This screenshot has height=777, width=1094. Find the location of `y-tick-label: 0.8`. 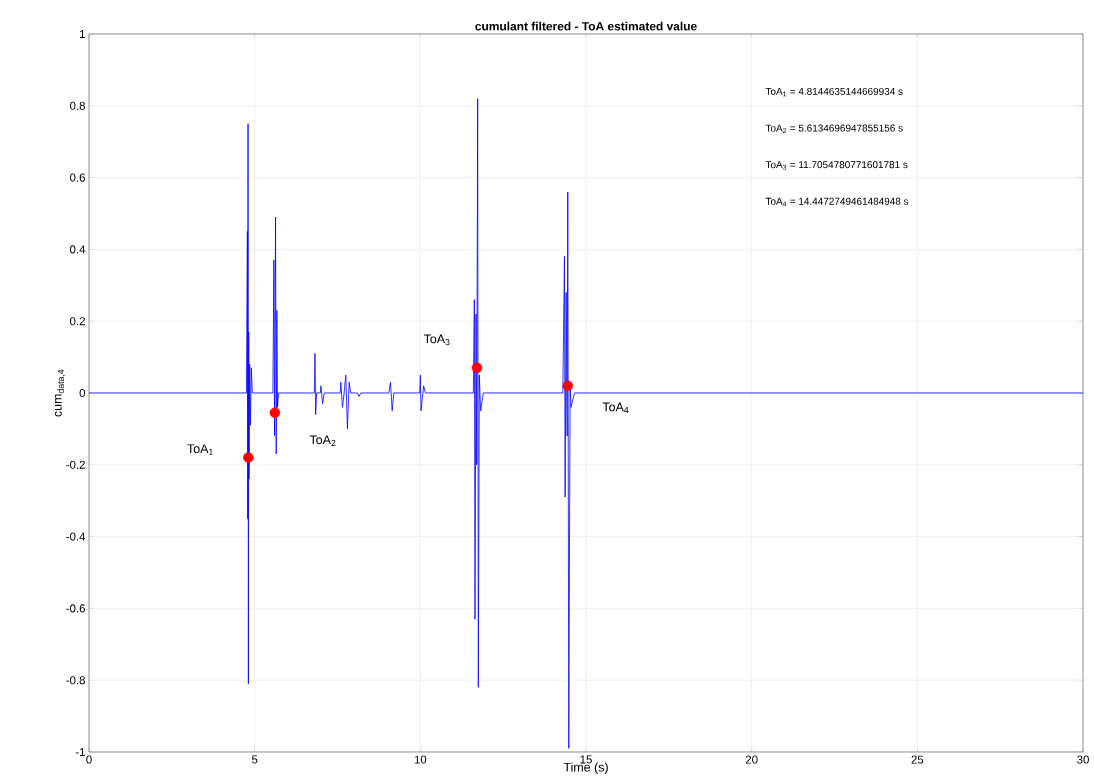

y-tick-label: 0.8 is located at coordinates (77, 105).